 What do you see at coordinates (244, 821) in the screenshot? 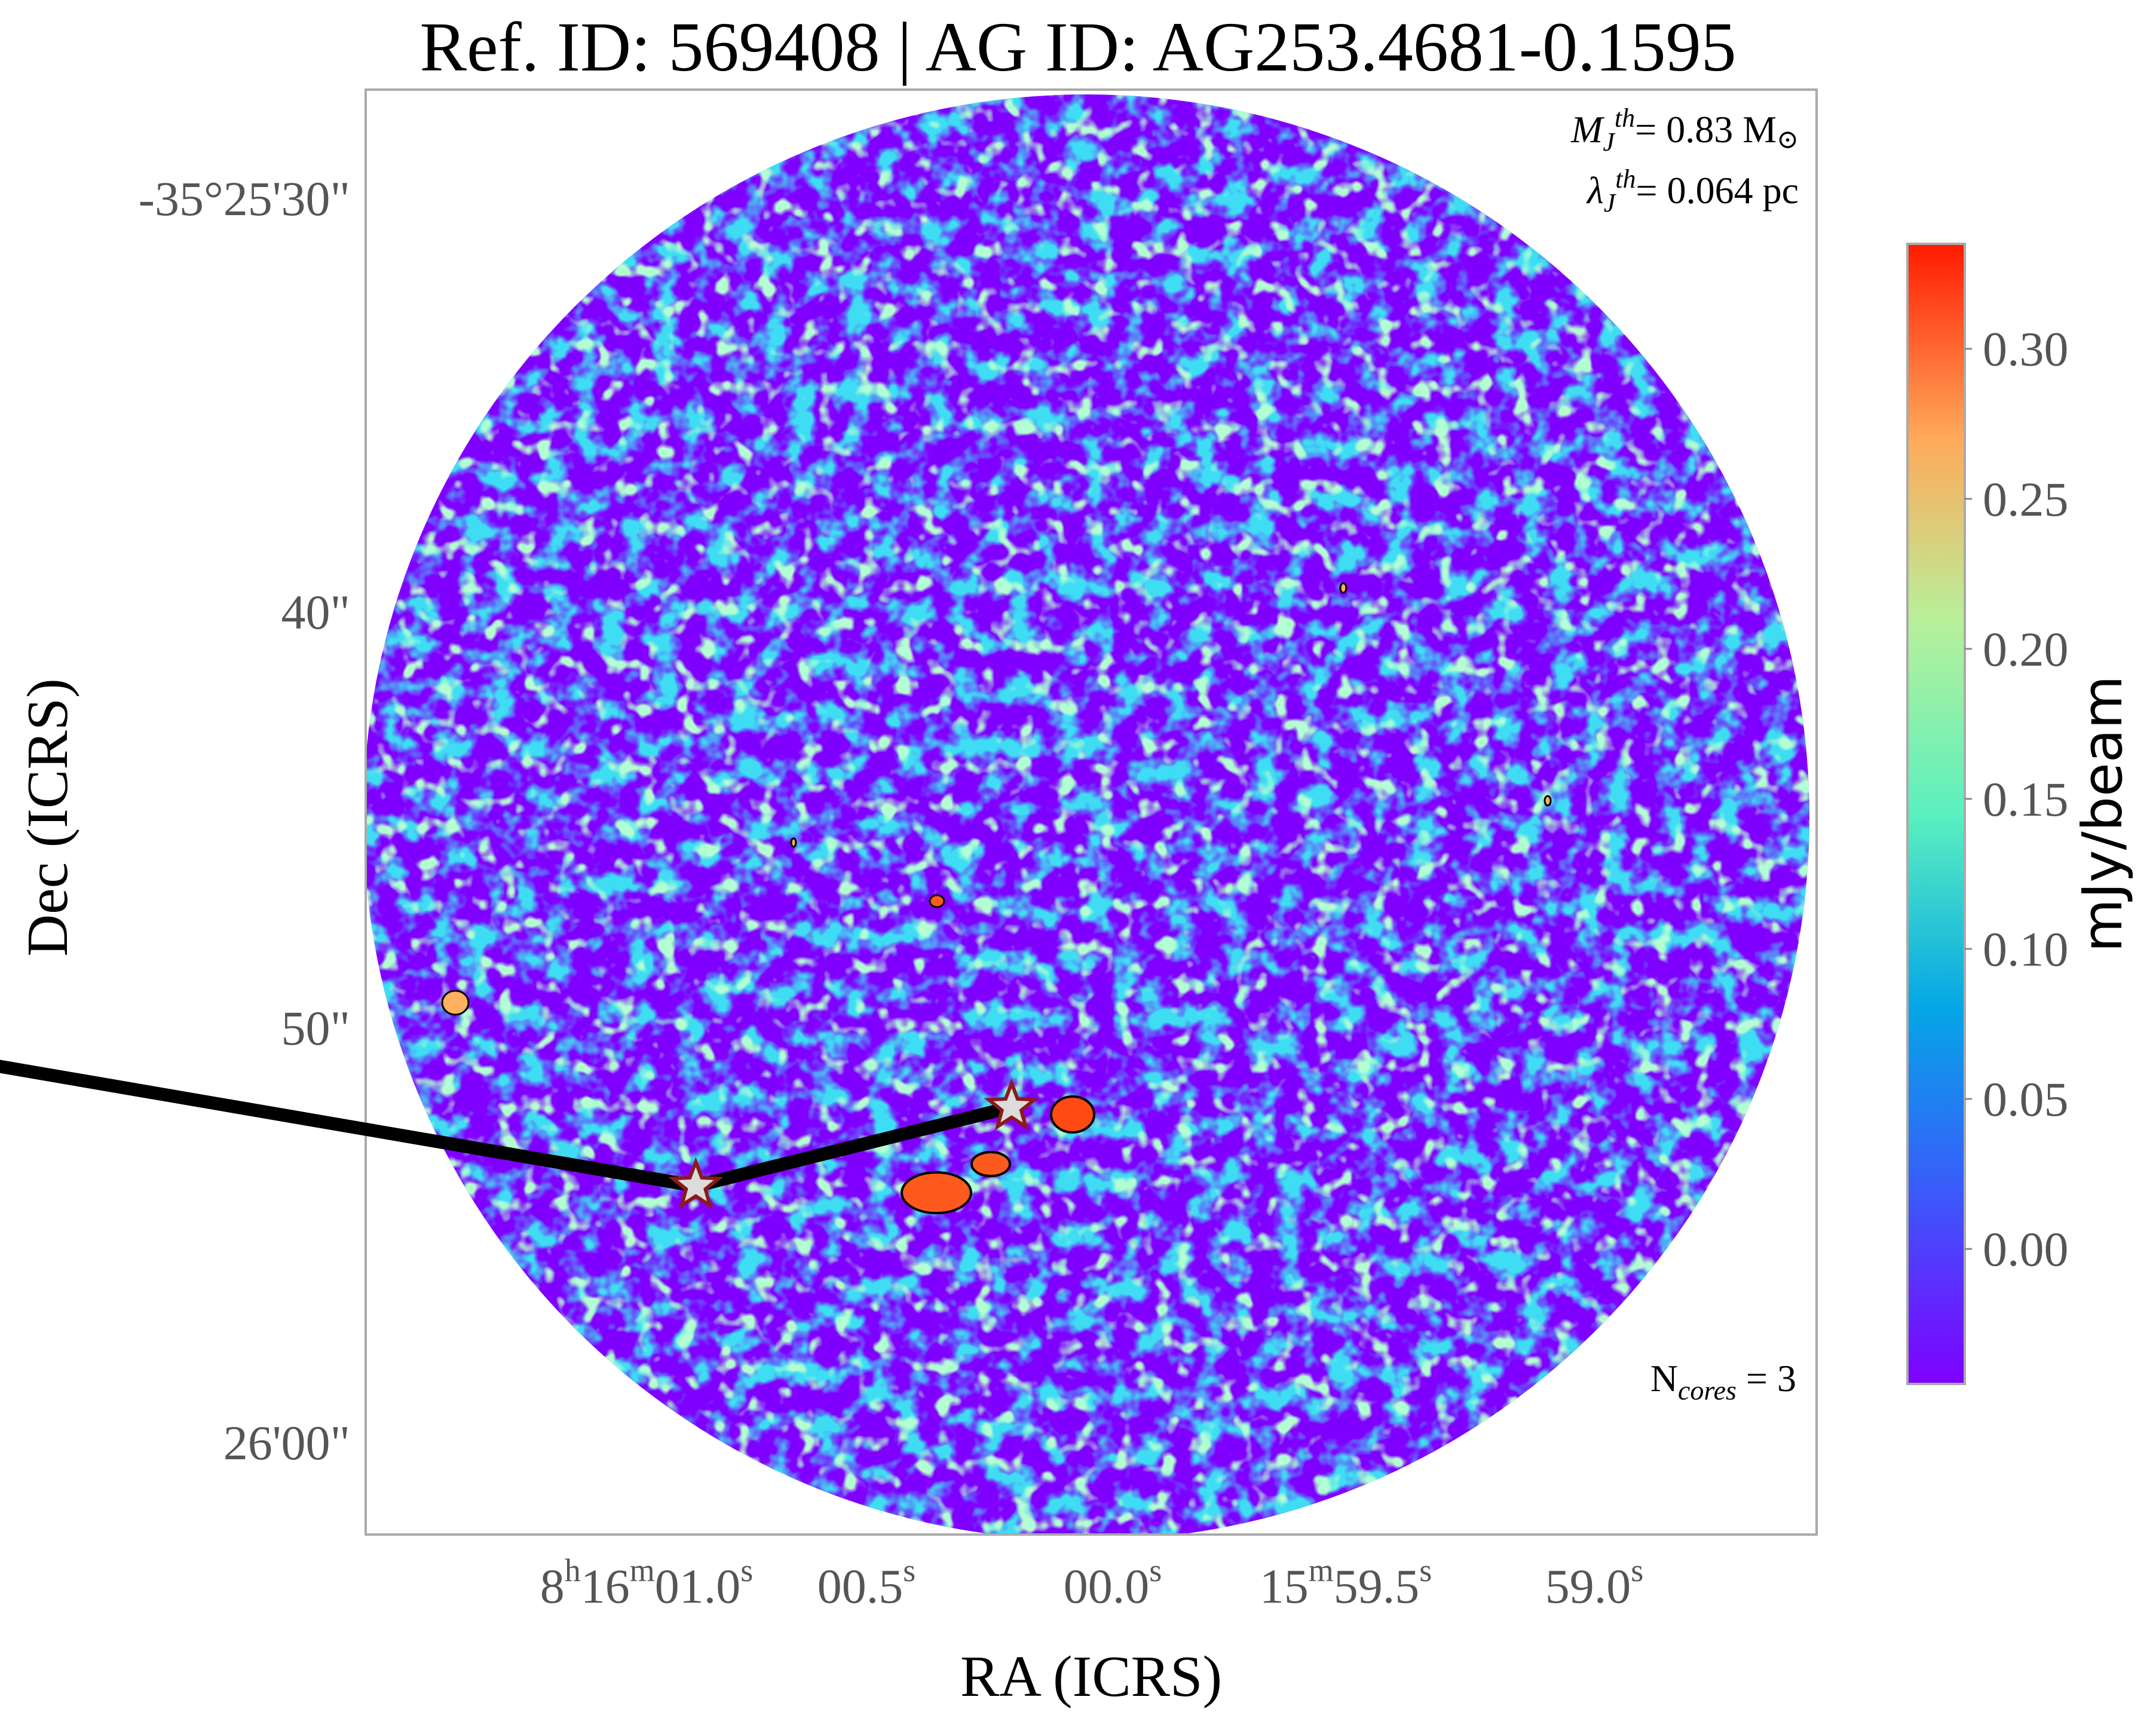
I see `y-tick-labels: -35°25'30" 40" 50" 26'00"` at bounding box center [244, 821].